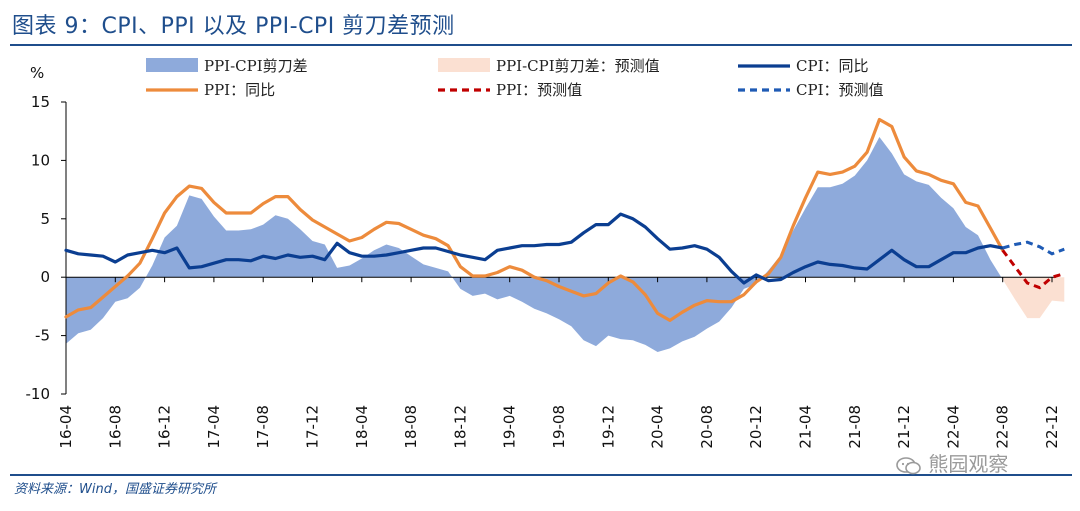  Describe the element at coordinates (464, 65) in the screenshot. I see `legend-spread-forecast-swatch` at that location.